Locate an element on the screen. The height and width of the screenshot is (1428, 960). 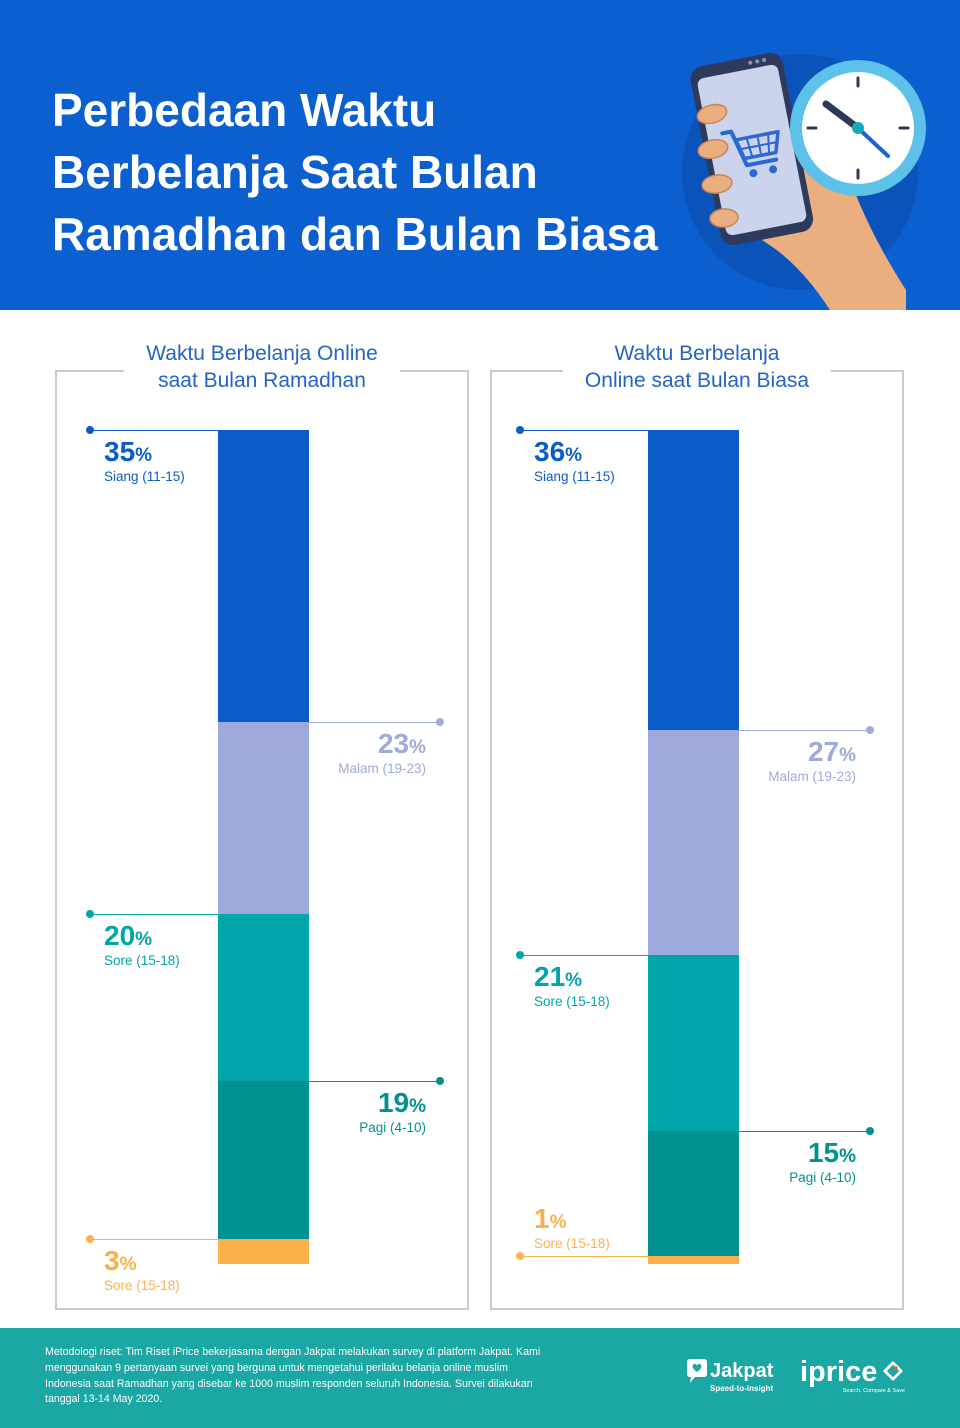
iprice-tag-icon is located at coordinates (893, 1371).